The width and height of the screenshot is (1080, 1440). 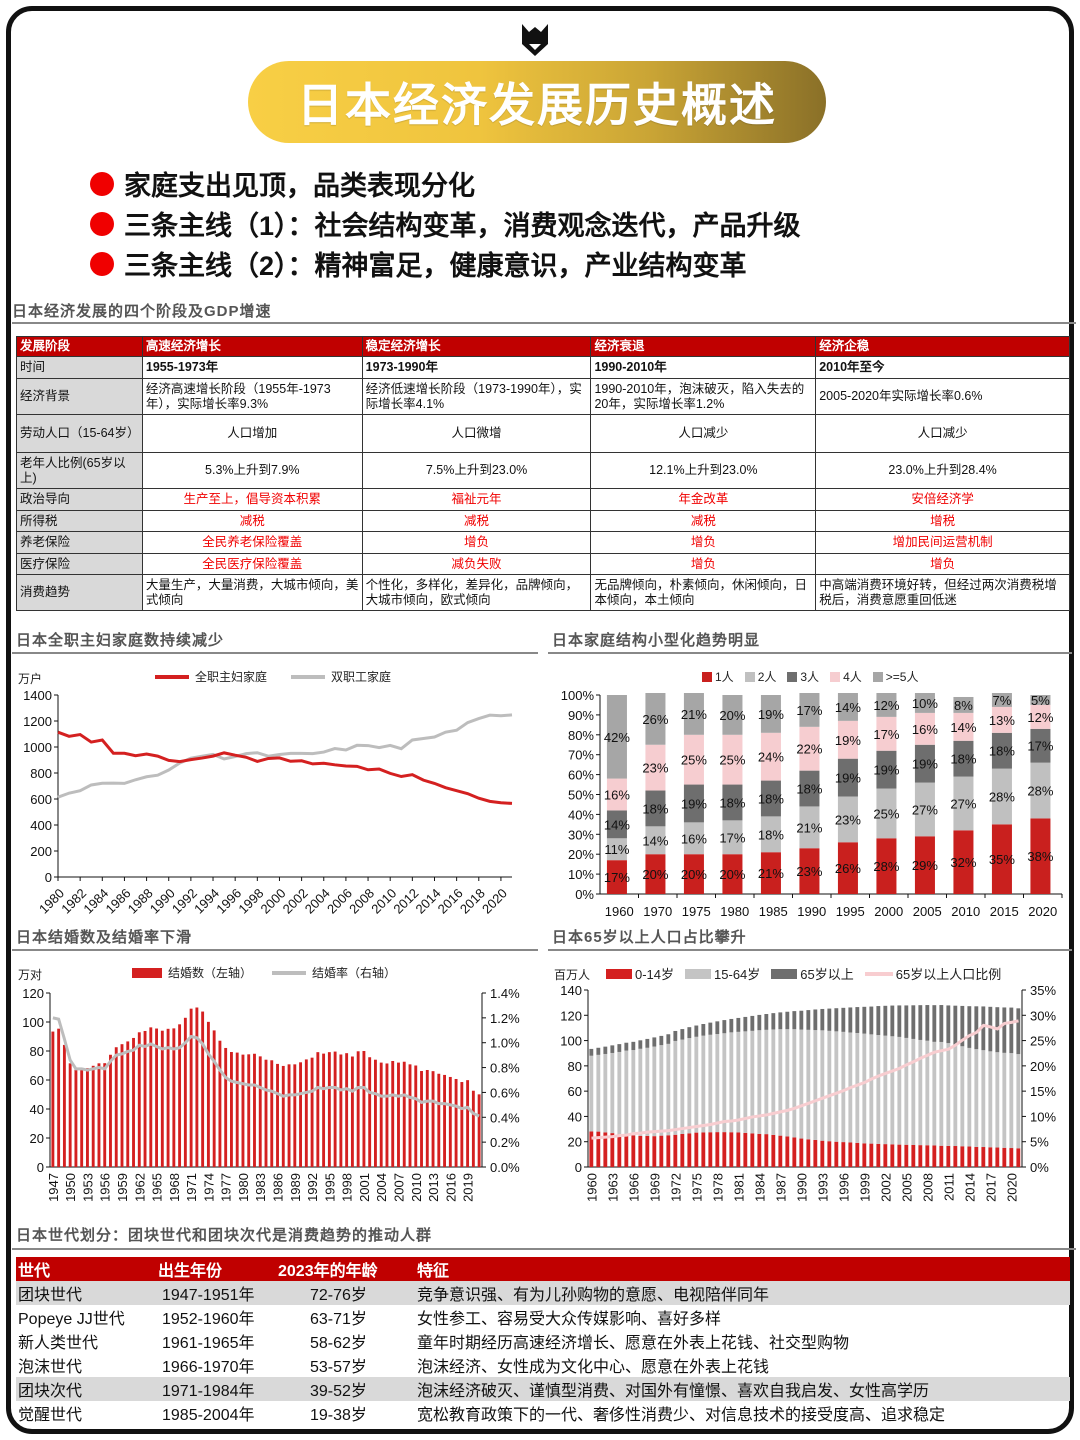 I want to click on chart-title-household: 日本家庭结构小型化趋势明显, so click(x=656, y=640).